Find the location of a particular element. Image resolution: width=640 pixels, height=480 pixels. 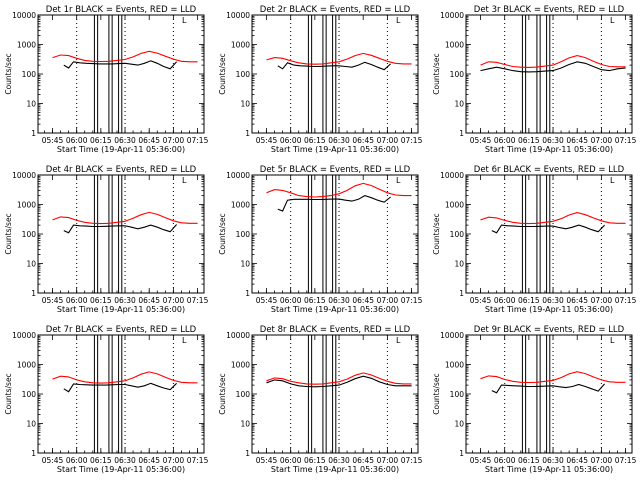

panel-title: Det 7r BLACK = Events, RED = LLD is located at coordinates (121, 330).